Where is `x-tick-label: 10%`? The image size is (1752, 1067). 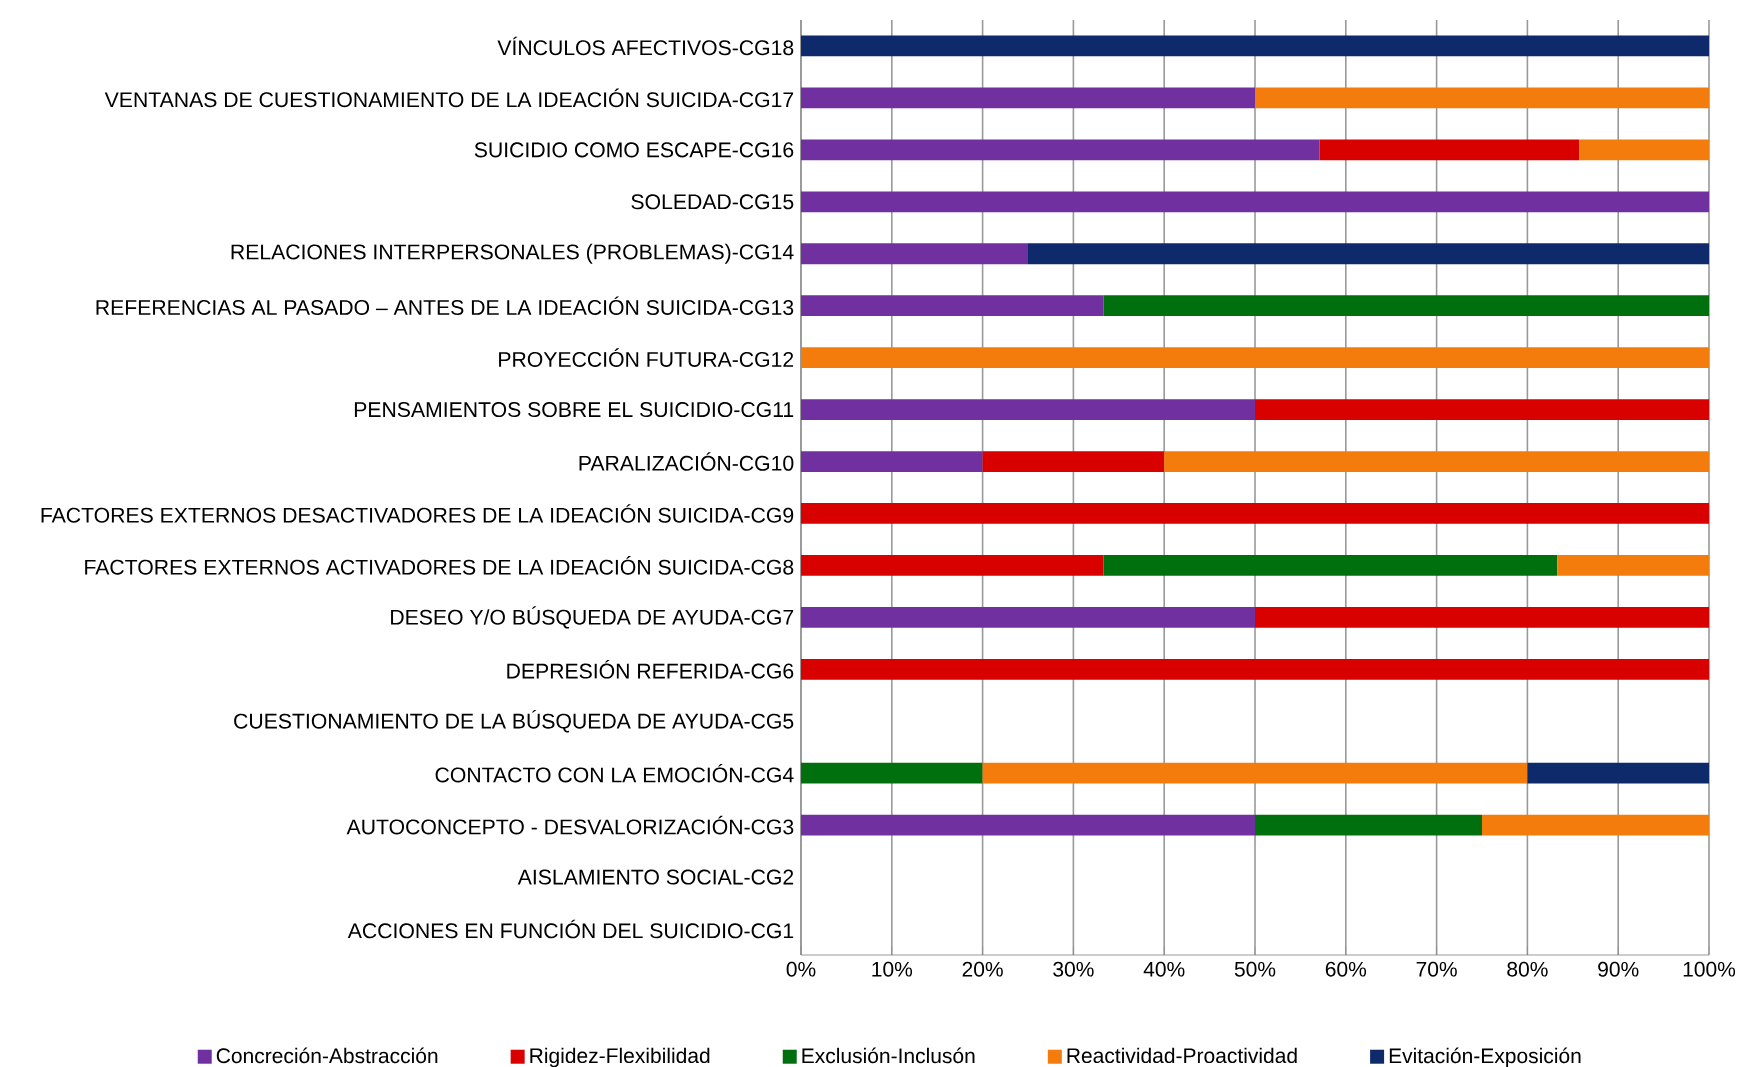 x-tick-label: 10% is located at coordinates (892, 969).